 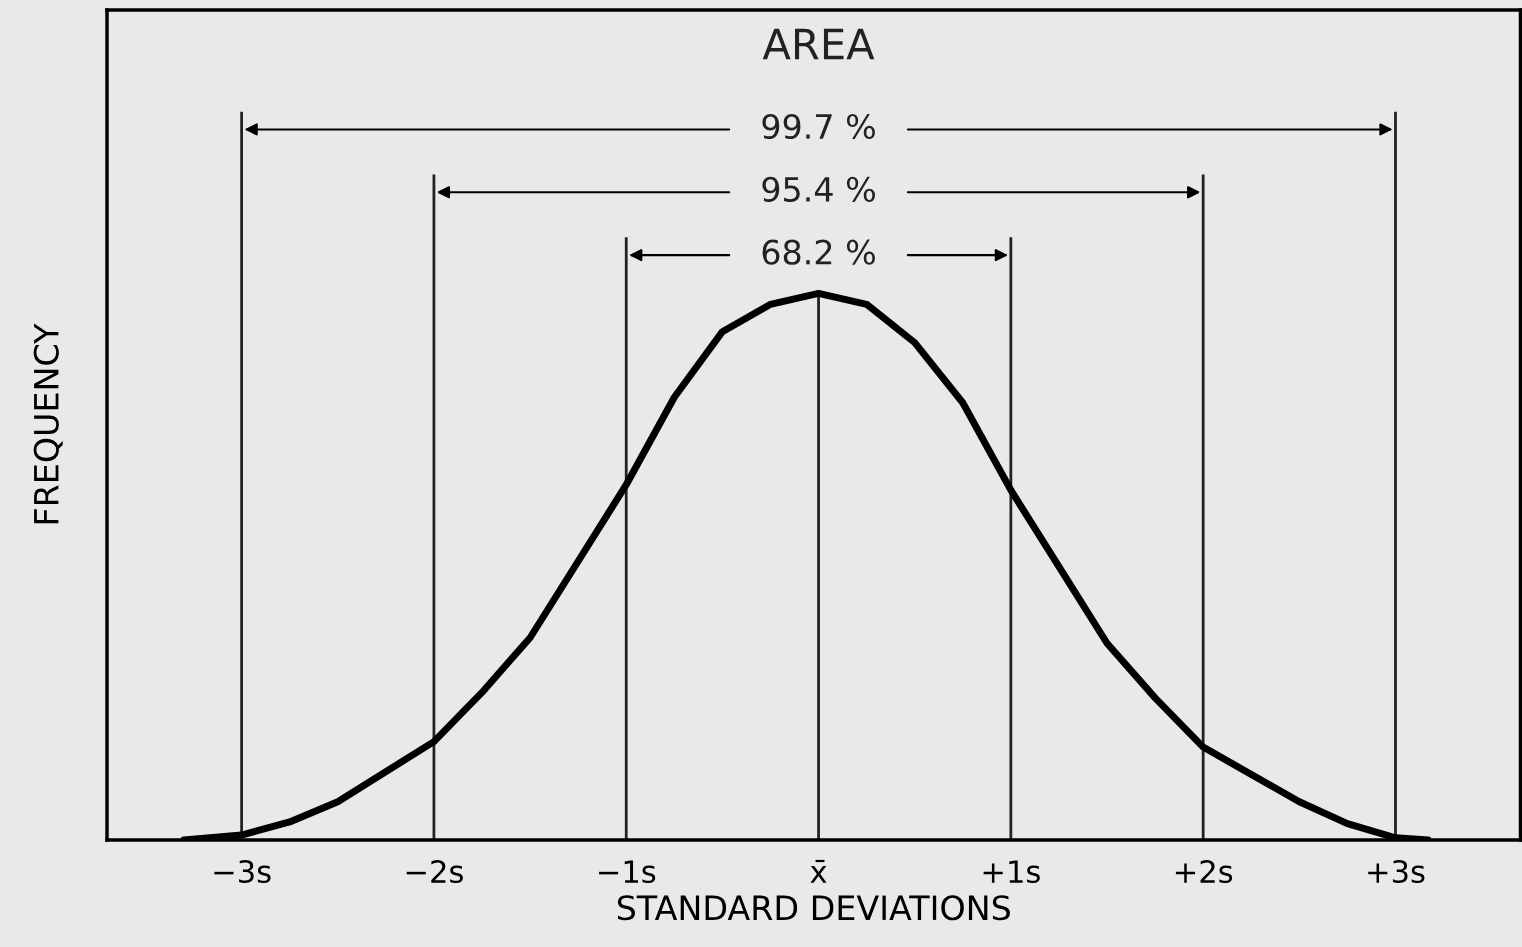 I want to click on x-tick-label: −2s, so click(x=434, y=871).